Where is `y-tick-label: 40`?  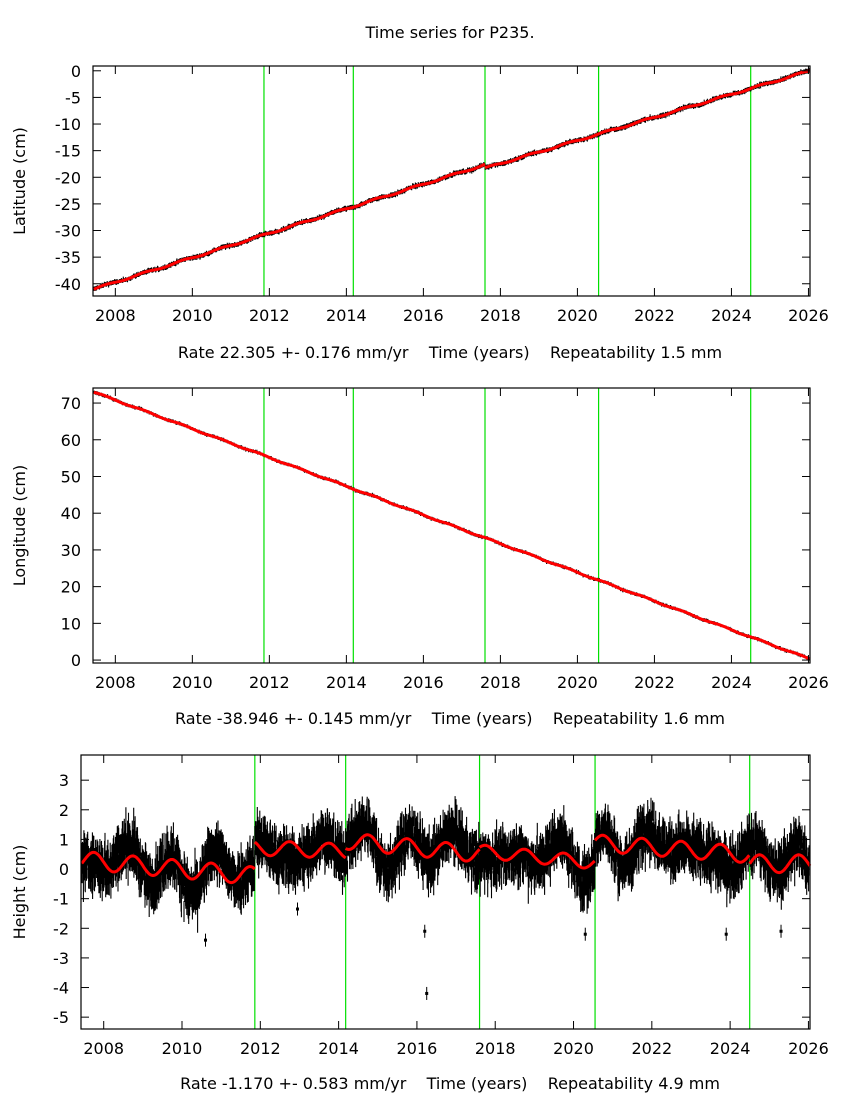
y-tick-label: 40 is located at coordinates (71, 513).